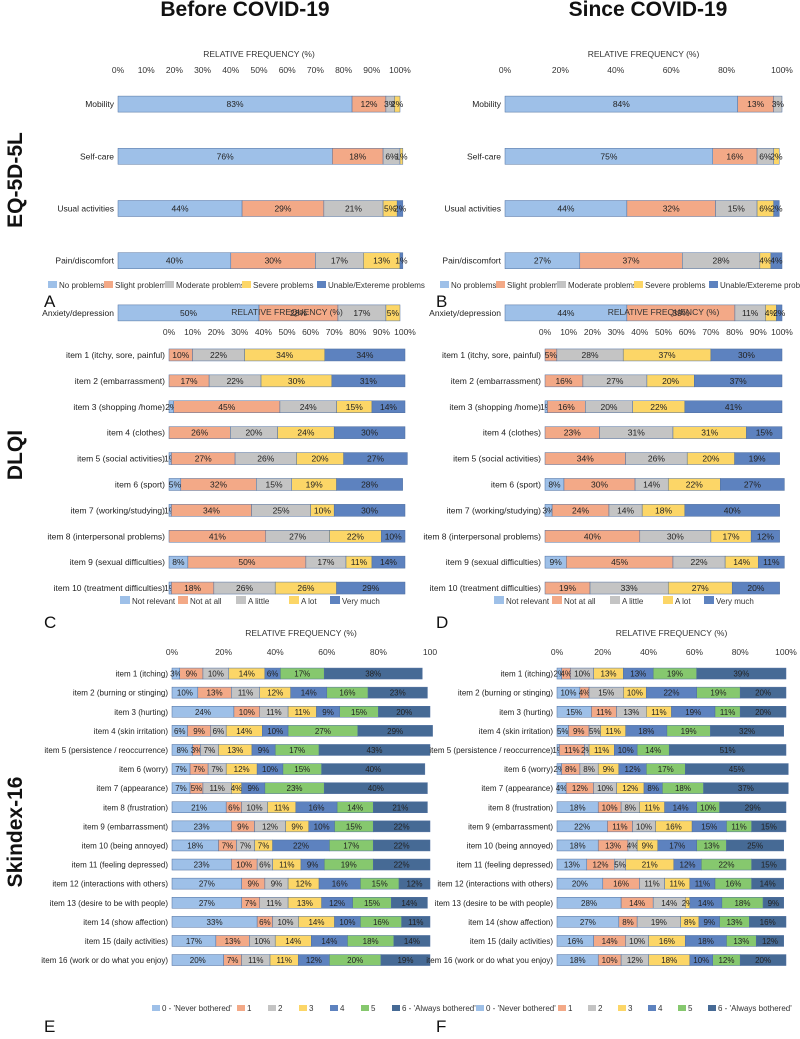 The width and height of the screenshot is (800, 1039). What do you see at coordinates (710, 332) in the screenshot?
I see `x-tick-label: 70%` at bounding box center [710, 332].